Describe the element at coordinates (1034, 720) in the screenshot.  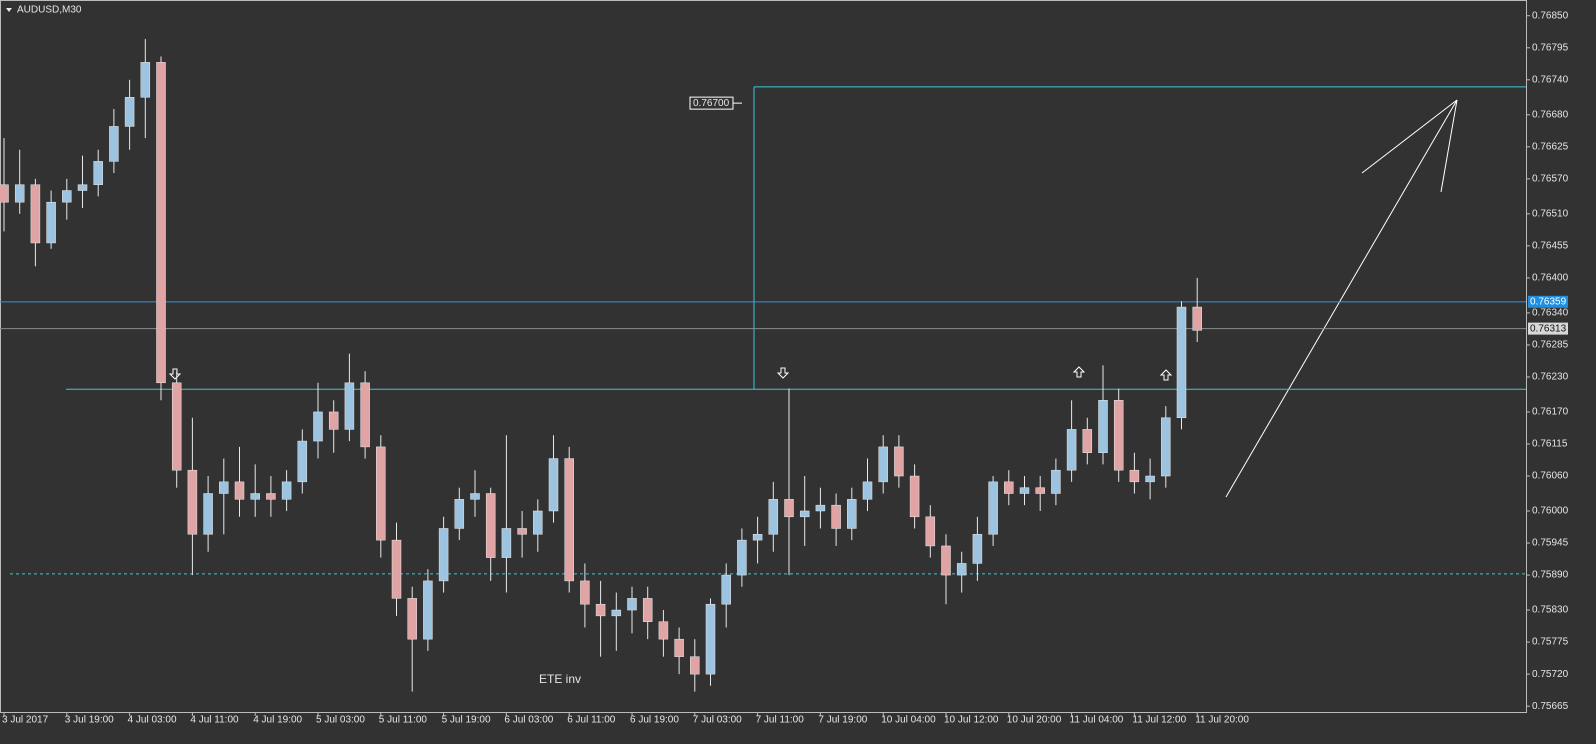
I see `x-tick-label: 10 Jul 20:00` at that location.